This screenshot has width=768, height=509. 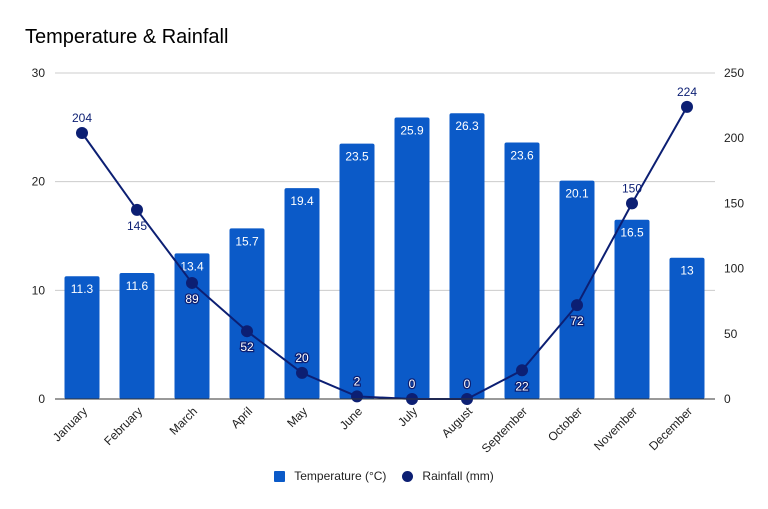 I want to click on temperature-bar-label: 23.5, so click(x=357, y=157).